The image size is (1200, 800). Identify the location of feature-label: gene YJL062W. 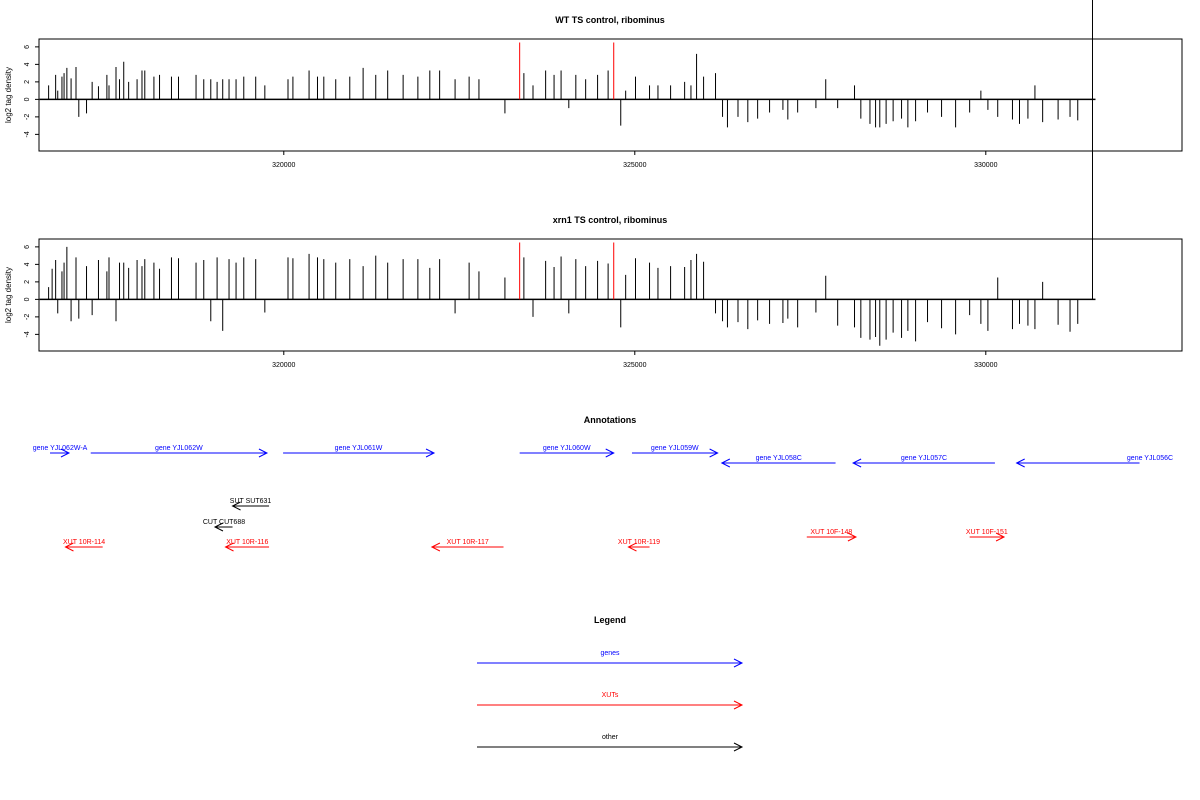
(179, 448).